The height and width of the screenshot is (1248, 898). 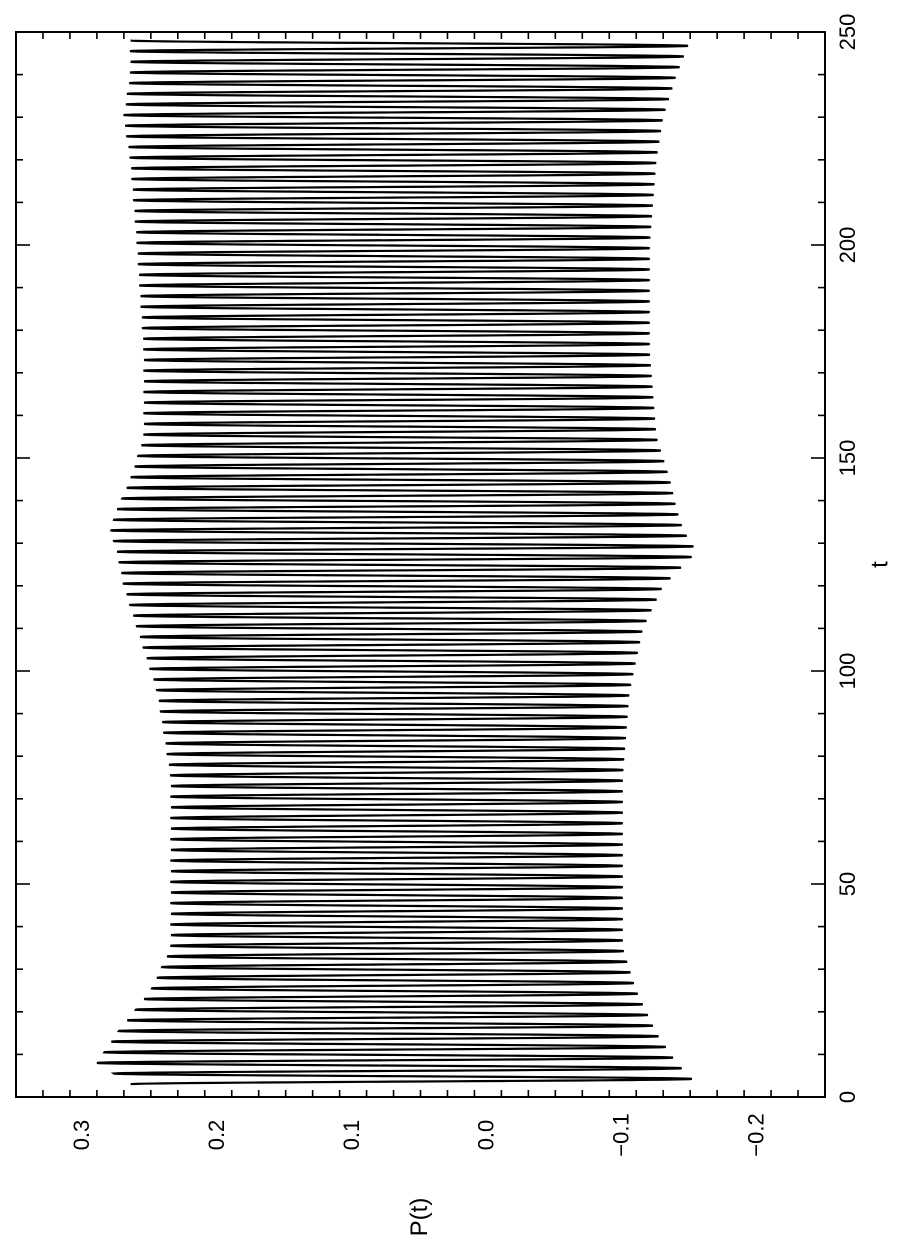 I want to click on p-tick-label: −0.2, so click(x=755, y=1134).